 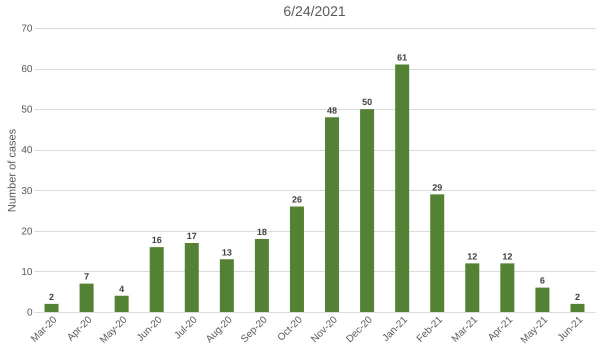 What do you see at coordinates (157, 240) in the screenshot?
I see `data-label: 16` at bounding box center [157, 240].